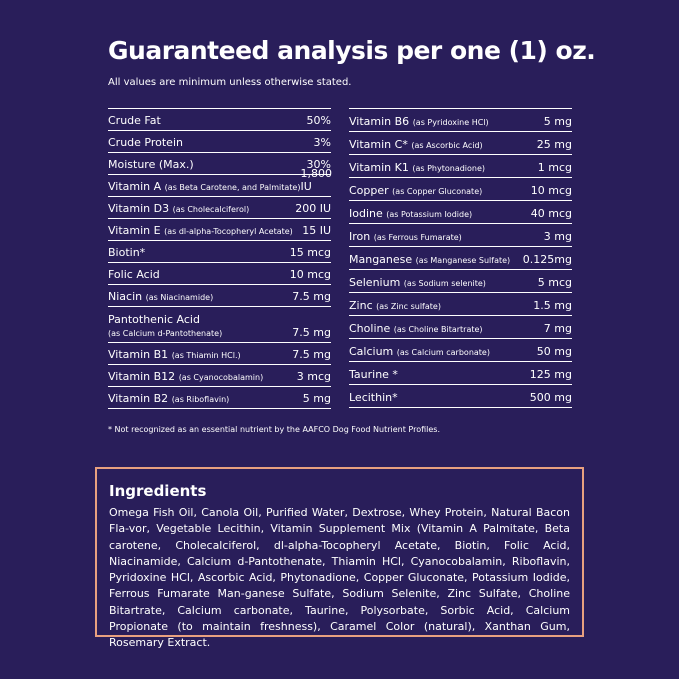 This screenshot has height=679, width=679. Describe the element at coordinates (352, 50) in the screenshot. I see `title: Guaranteed analysis per one (1) oz.` at that location.